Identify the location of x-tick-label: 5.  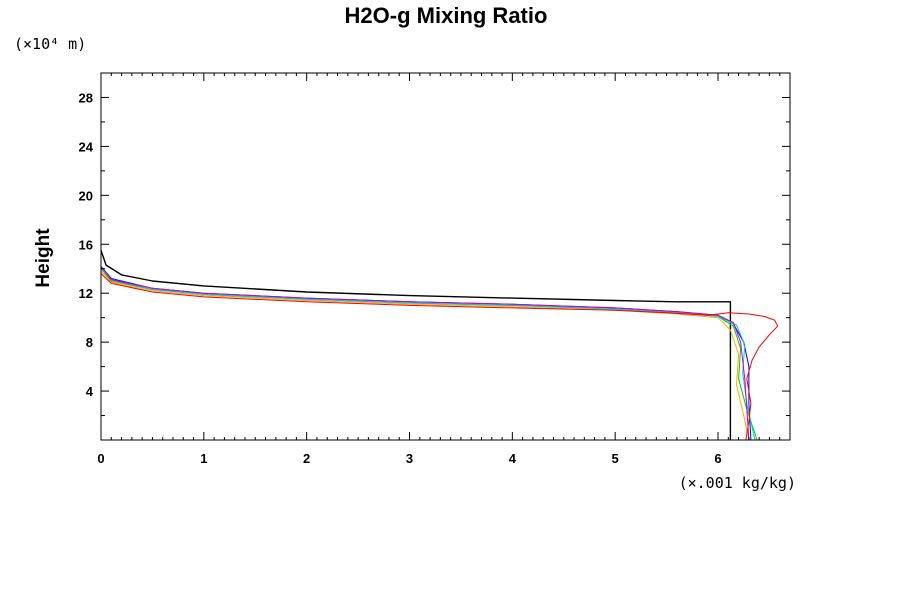
(615, 458).